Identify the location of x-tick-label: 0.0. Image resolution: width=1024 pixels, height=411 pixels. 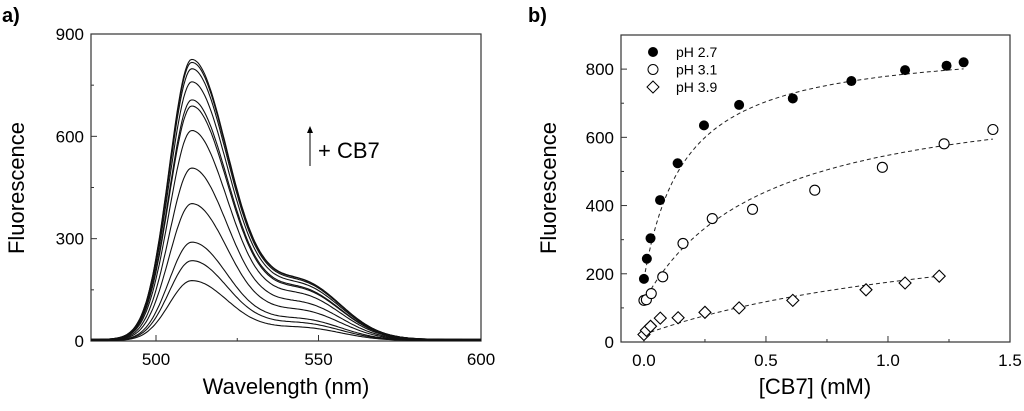
(644, 360).